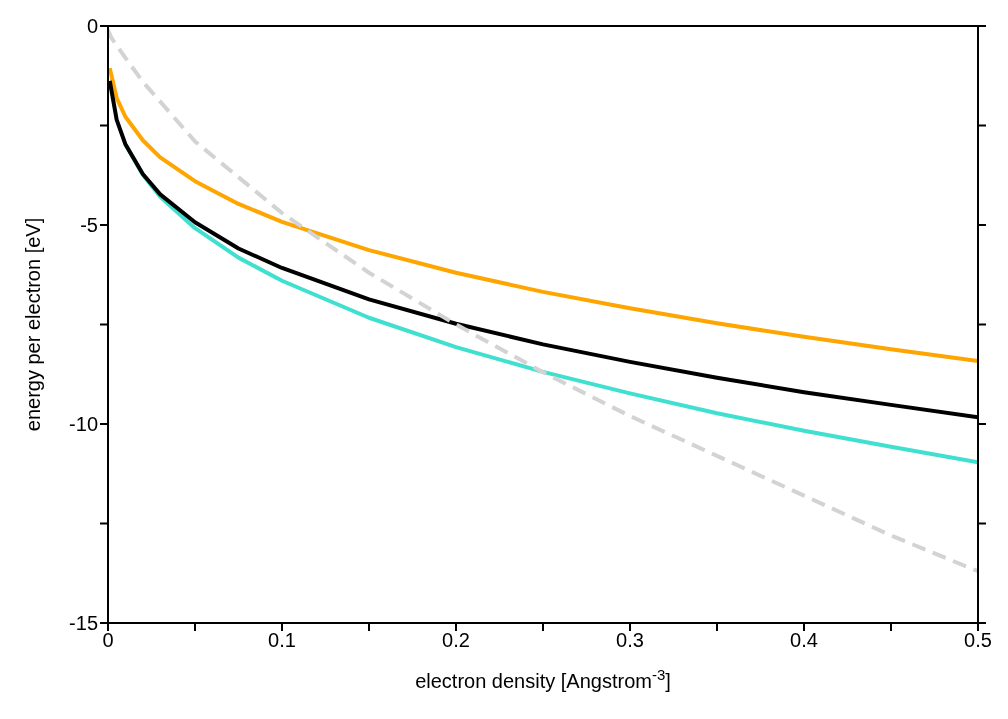 The image size is (1008, 719). I want to click on x-tick-label: 0.3, so click(630, 640).